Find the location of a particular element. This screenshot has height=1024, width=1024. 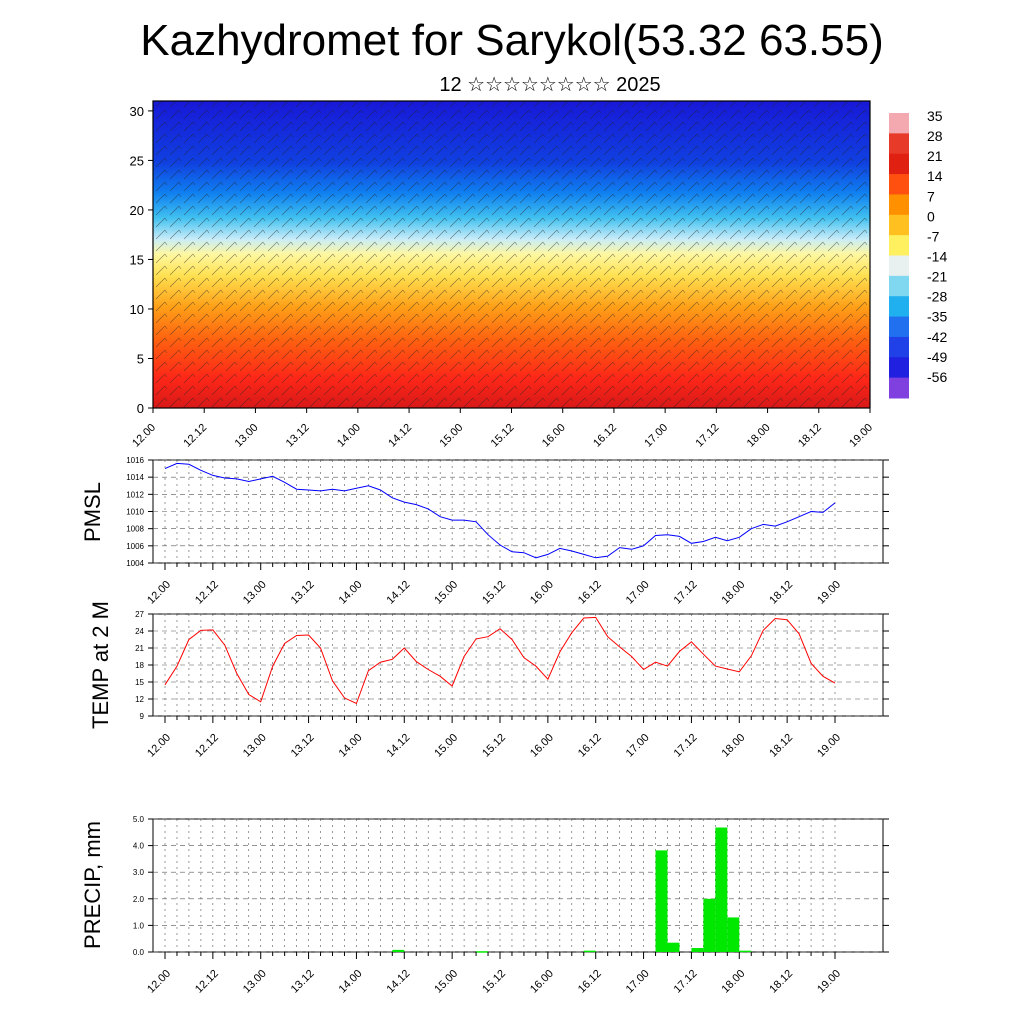

pmsl-grid is located at coordinates (518, 511).